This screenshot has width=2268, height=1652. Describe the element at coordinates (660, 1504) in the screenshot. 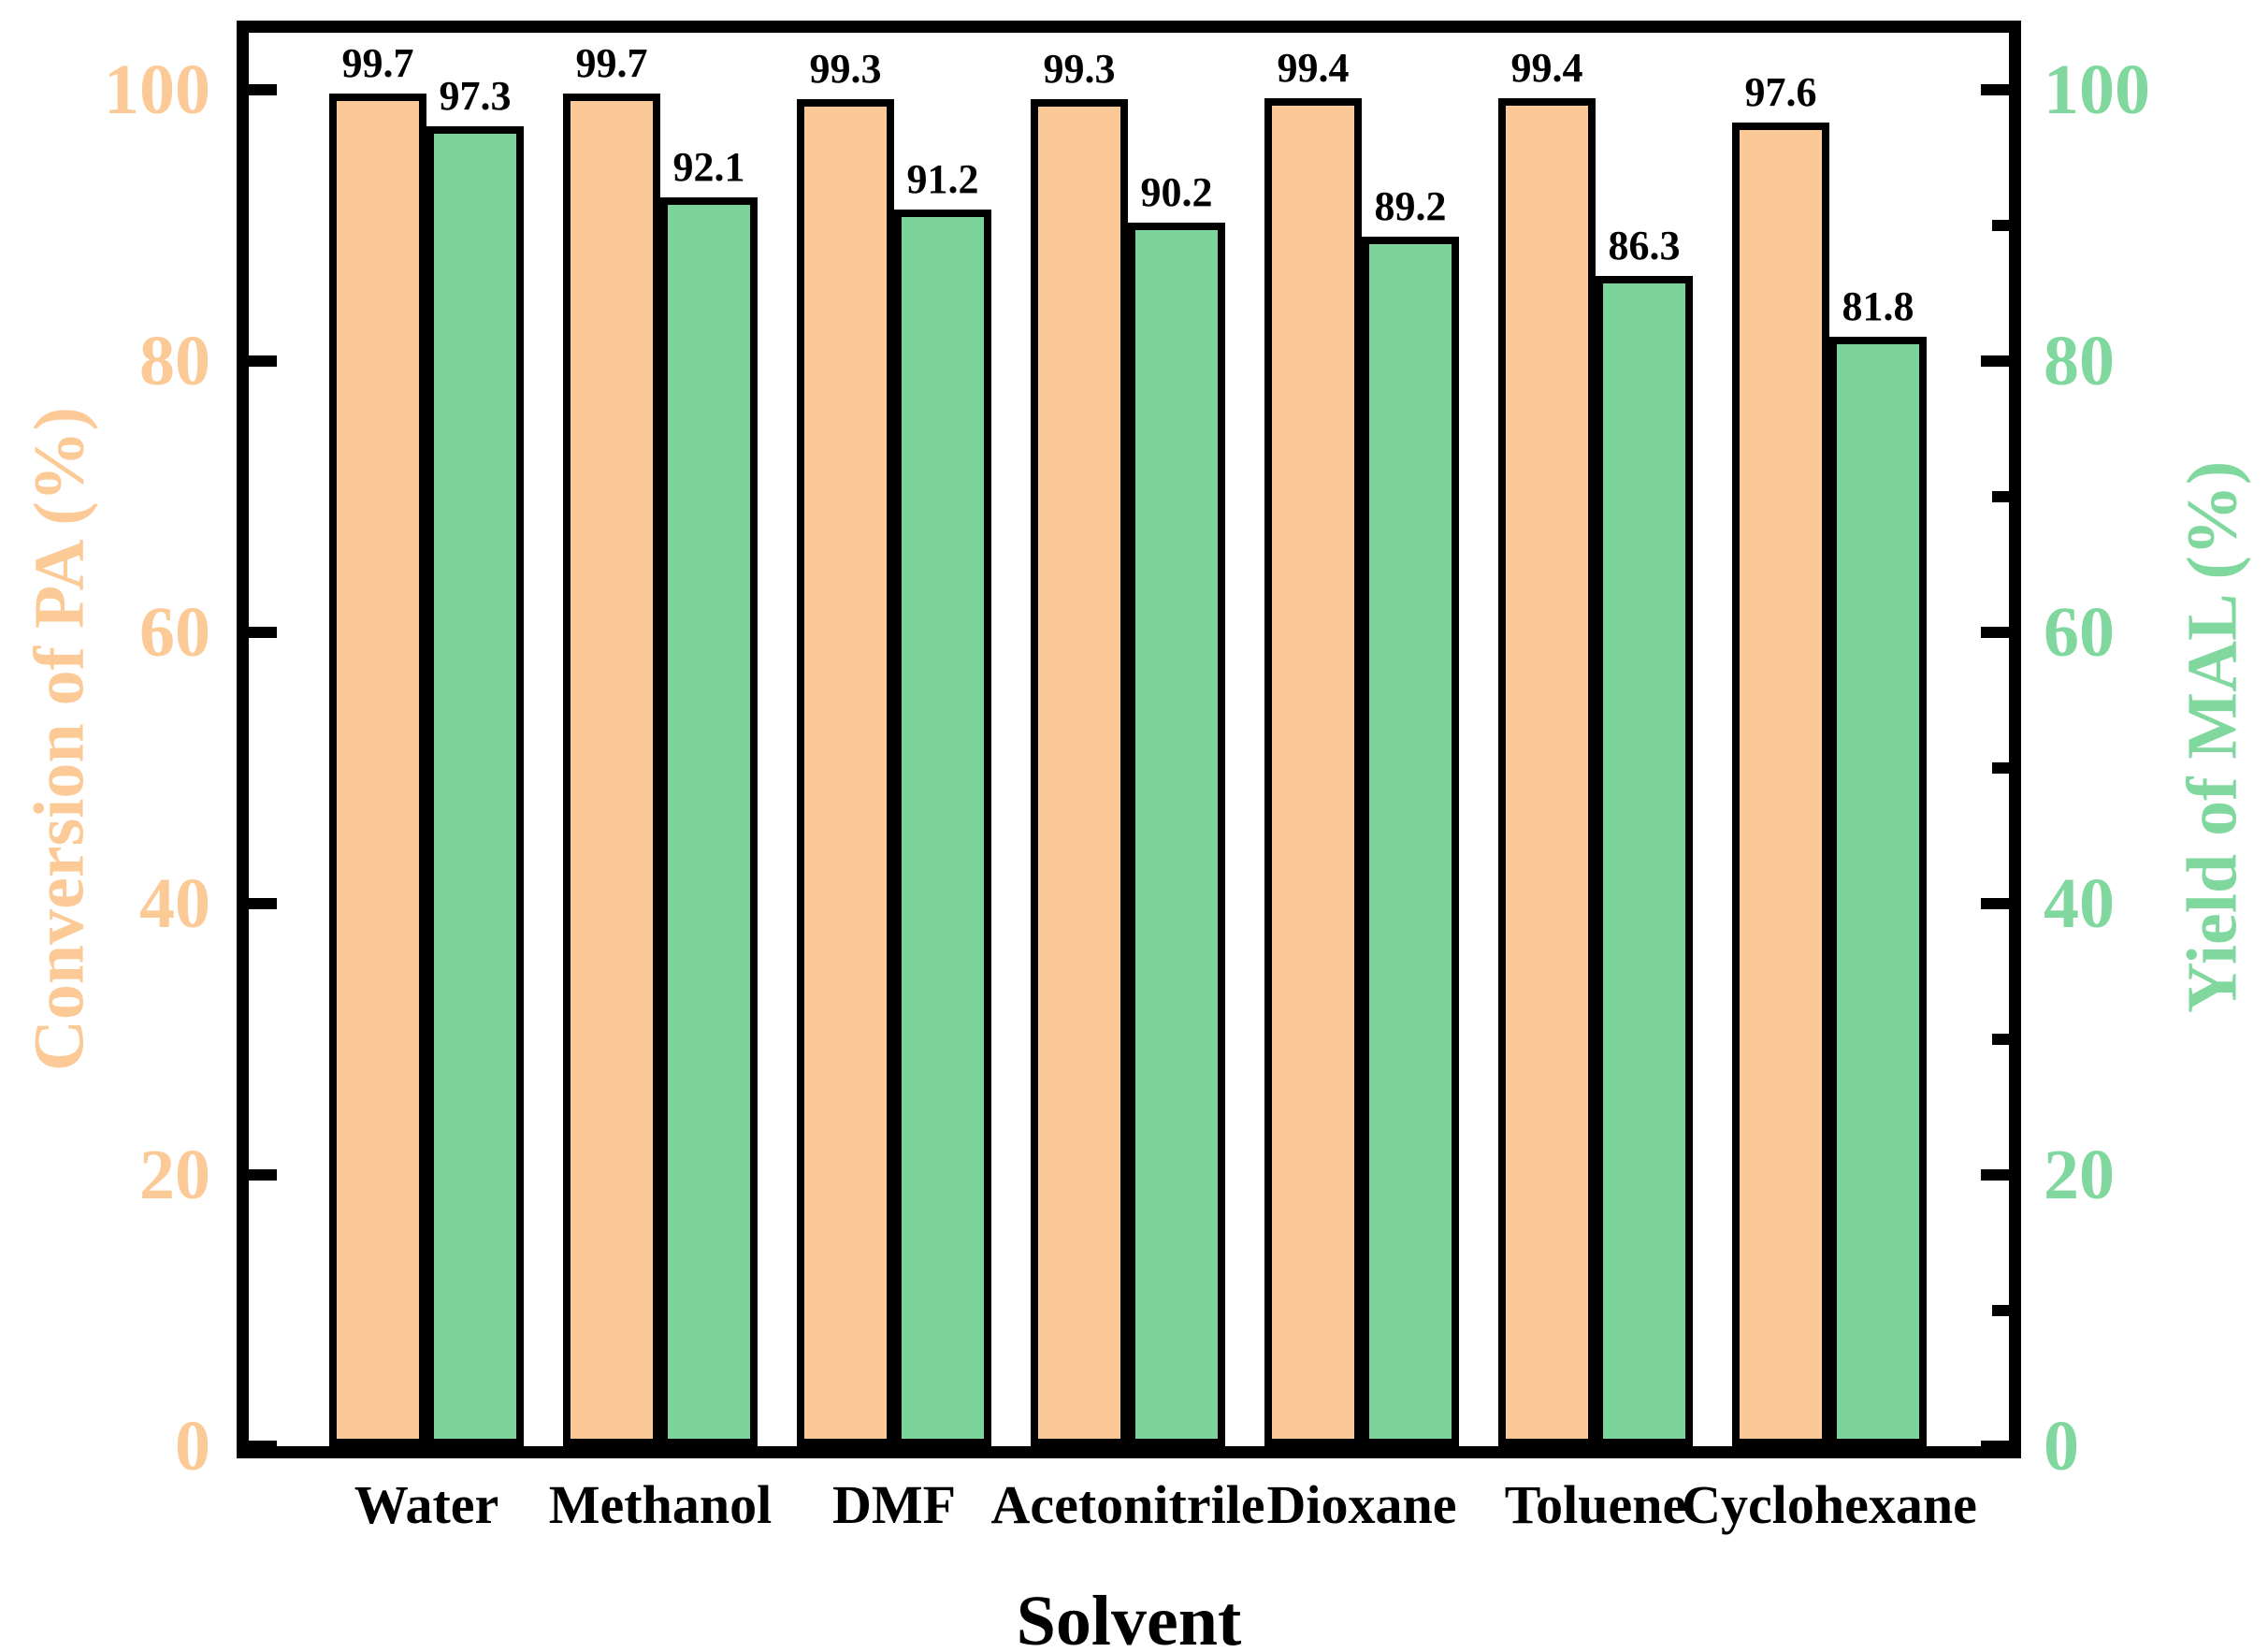

I see `x-tick-label-methanol: Methanol` at that location.